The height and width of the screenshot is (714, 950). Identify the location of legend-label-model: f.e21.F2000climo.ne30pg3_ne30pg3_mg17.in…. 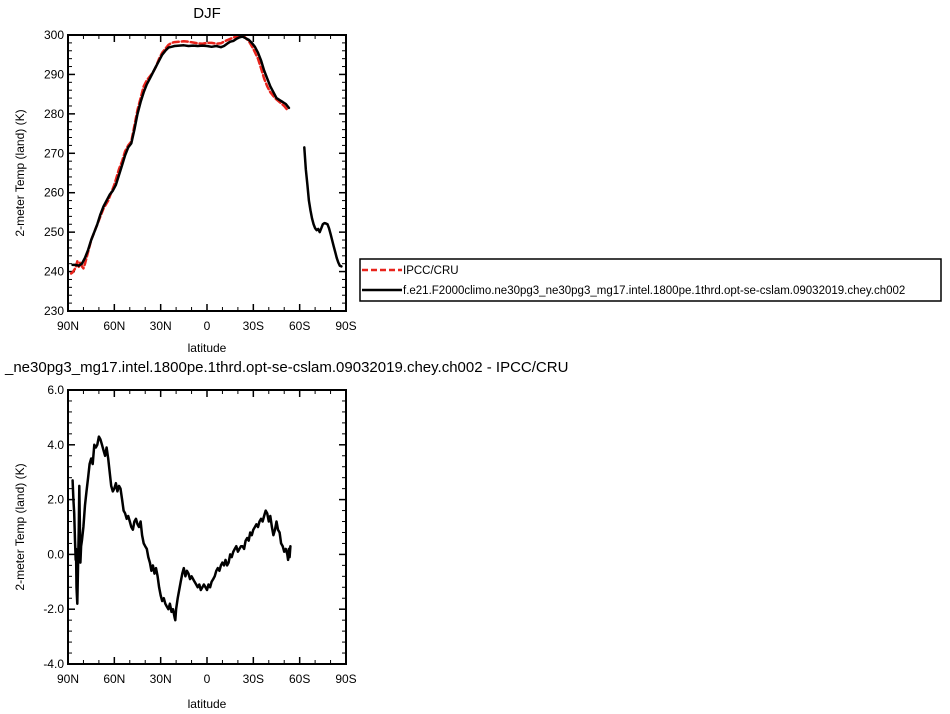
(654, 291).